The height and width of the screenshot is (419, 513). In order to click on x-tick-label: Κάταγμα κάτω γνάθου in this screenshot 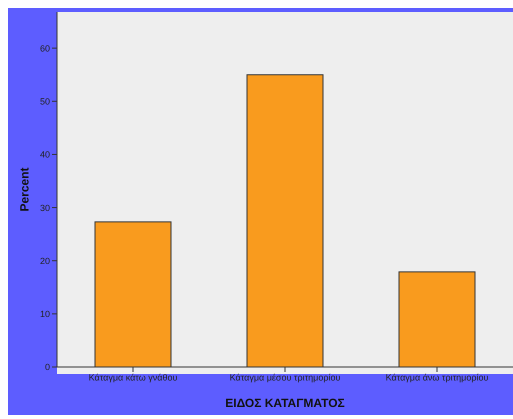, I will do `click(133, 377)`.